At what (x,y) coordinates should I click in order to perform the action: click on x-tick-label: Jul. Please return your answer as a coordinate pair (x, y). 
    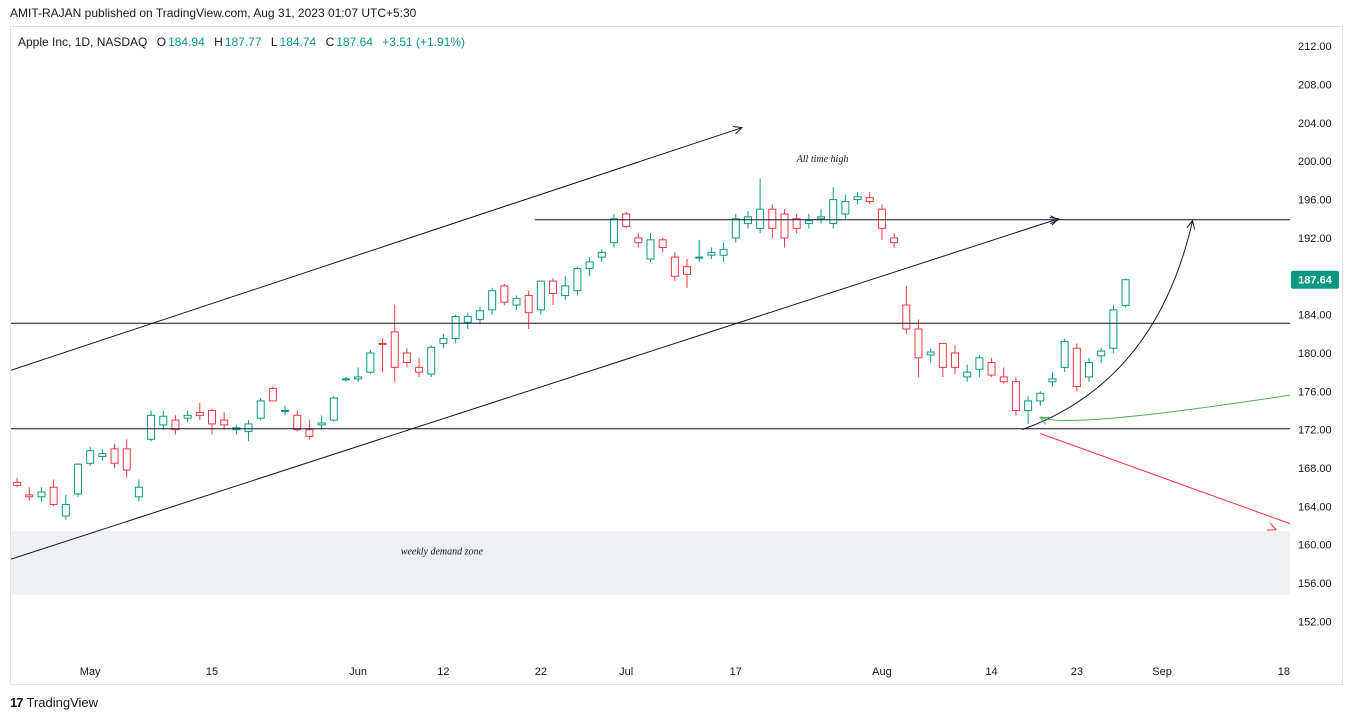
    Looking at the image, I should click on (626, 672).